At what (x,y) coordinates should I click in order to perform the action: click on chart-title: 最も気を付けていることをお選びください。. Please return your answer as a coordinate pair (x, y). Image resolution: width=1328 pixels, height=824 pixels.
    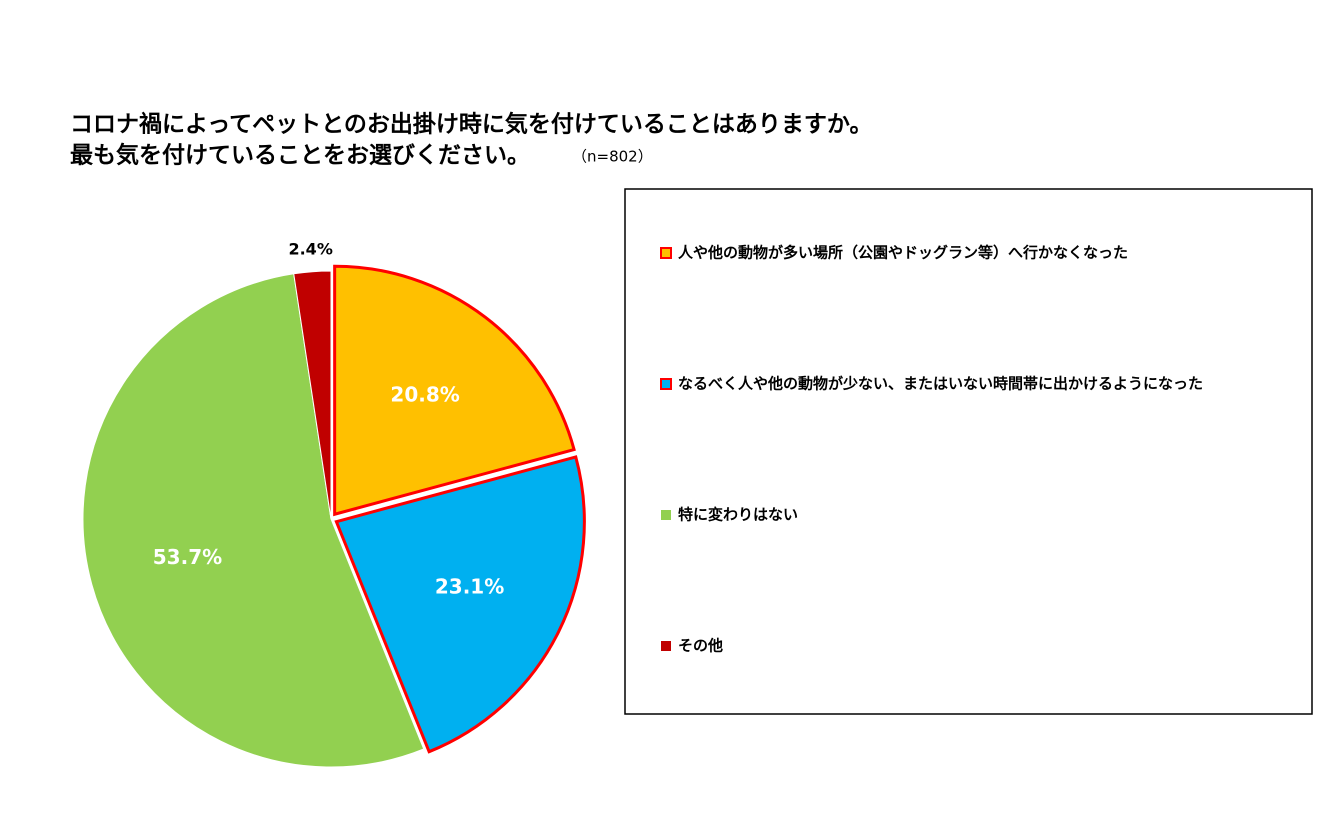
    Looking at the image, I should click on (300, 155).